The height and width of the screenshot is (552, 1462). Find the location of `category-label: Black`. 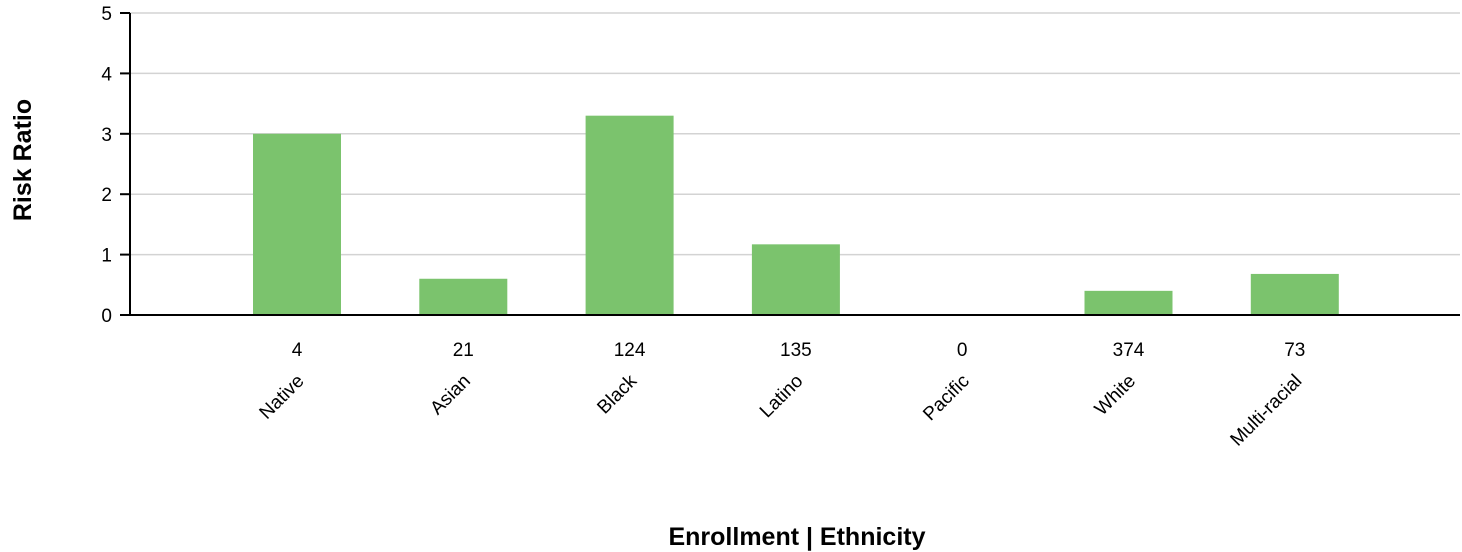

category-label: Black is located at coordinates (617, 394).